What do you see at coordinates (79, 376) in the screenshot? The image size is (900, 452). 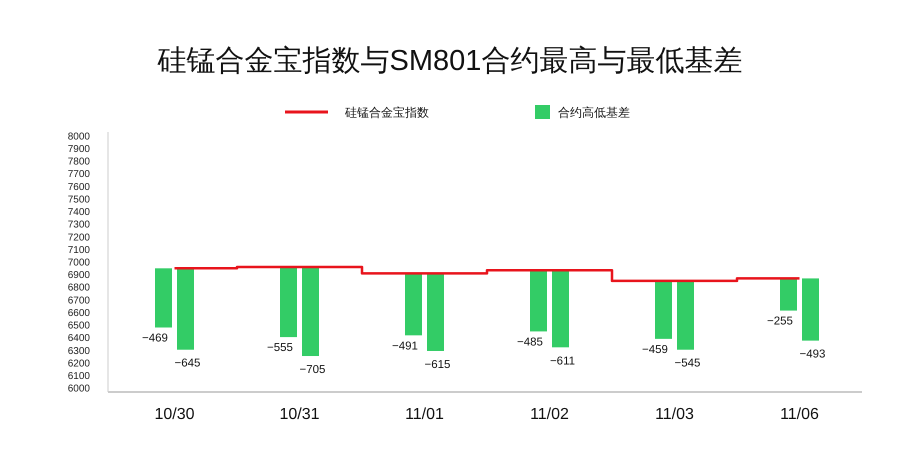 I see `y-tick-label: 6100` at bounding box center [79, 376].